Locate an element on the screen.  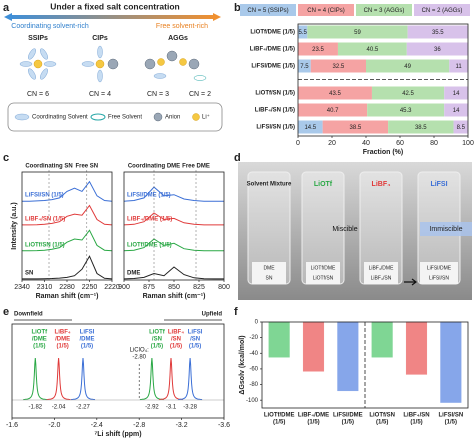
legend-label: CN = 3 (AGGs) is located at coordinates (384, 11).